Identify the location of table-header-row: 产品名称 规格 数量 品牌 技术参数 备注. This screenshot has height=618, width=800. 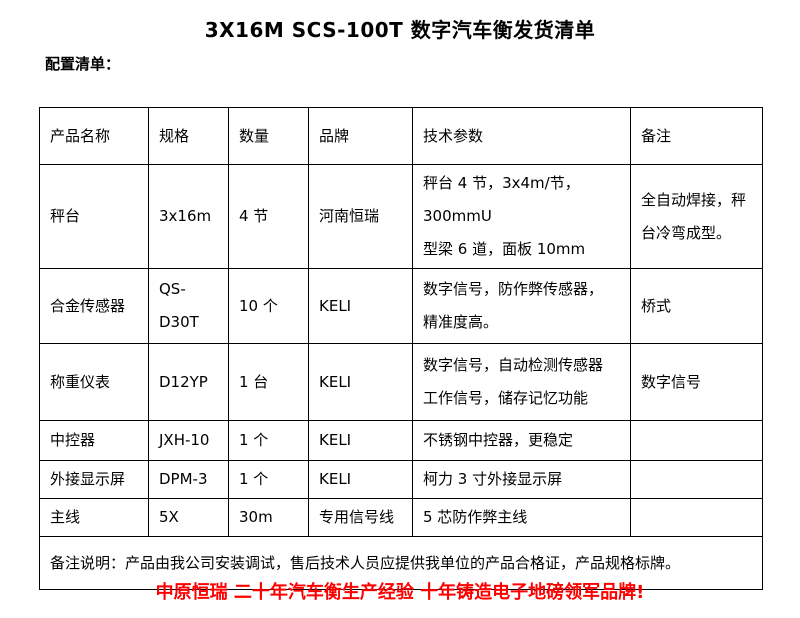
(401, 136).